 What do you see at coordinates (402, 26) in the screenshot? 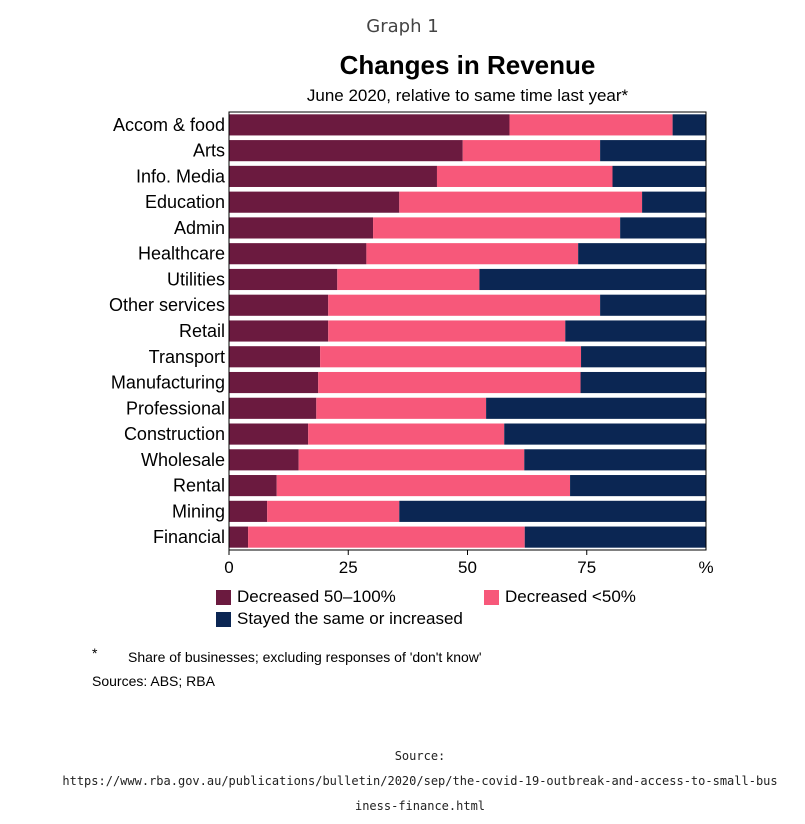
I see `graph-label: Graph 1` at bounding box center [402, 26].